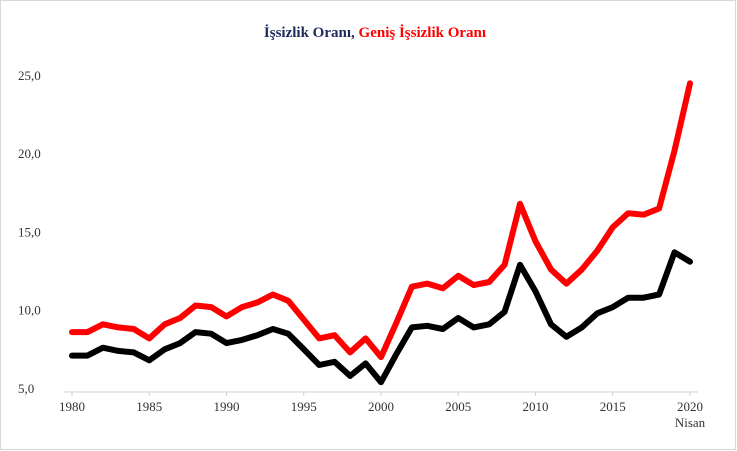 The image size is (737, 451). I want to click on x-tick-label: 1985, so click(149, 406).